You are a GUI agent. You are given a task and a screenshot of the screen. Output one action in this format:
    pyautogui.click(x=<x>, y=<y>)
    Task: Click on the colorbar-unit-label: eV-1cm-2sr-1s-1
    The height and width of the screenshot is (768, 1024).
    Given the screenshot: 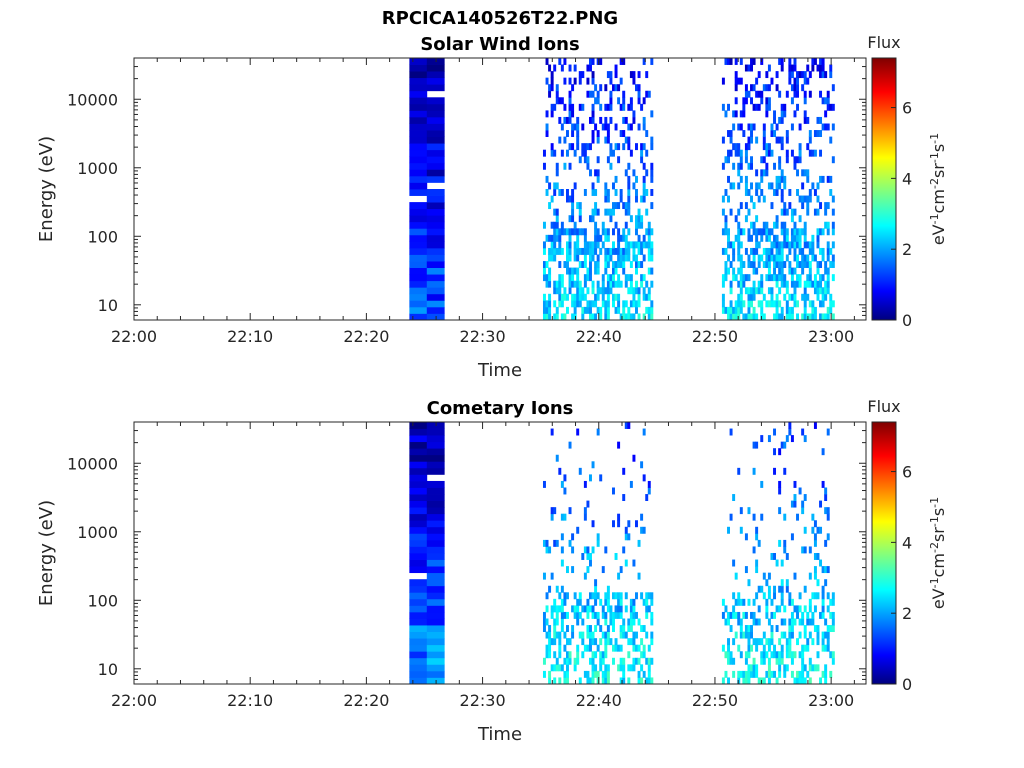 What is the action you would take?
    pyautogui.click(x=938, y=189)
    